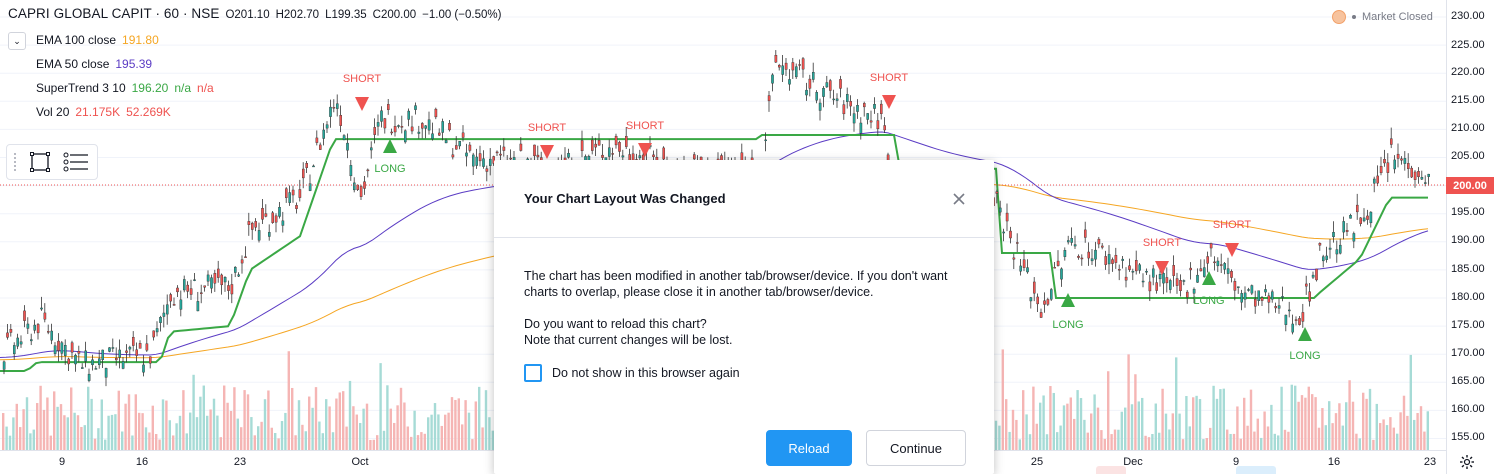  Describe the element at coordinates (1382, 17) in the screenshot. I see `market-status: Market Closed` at that location.